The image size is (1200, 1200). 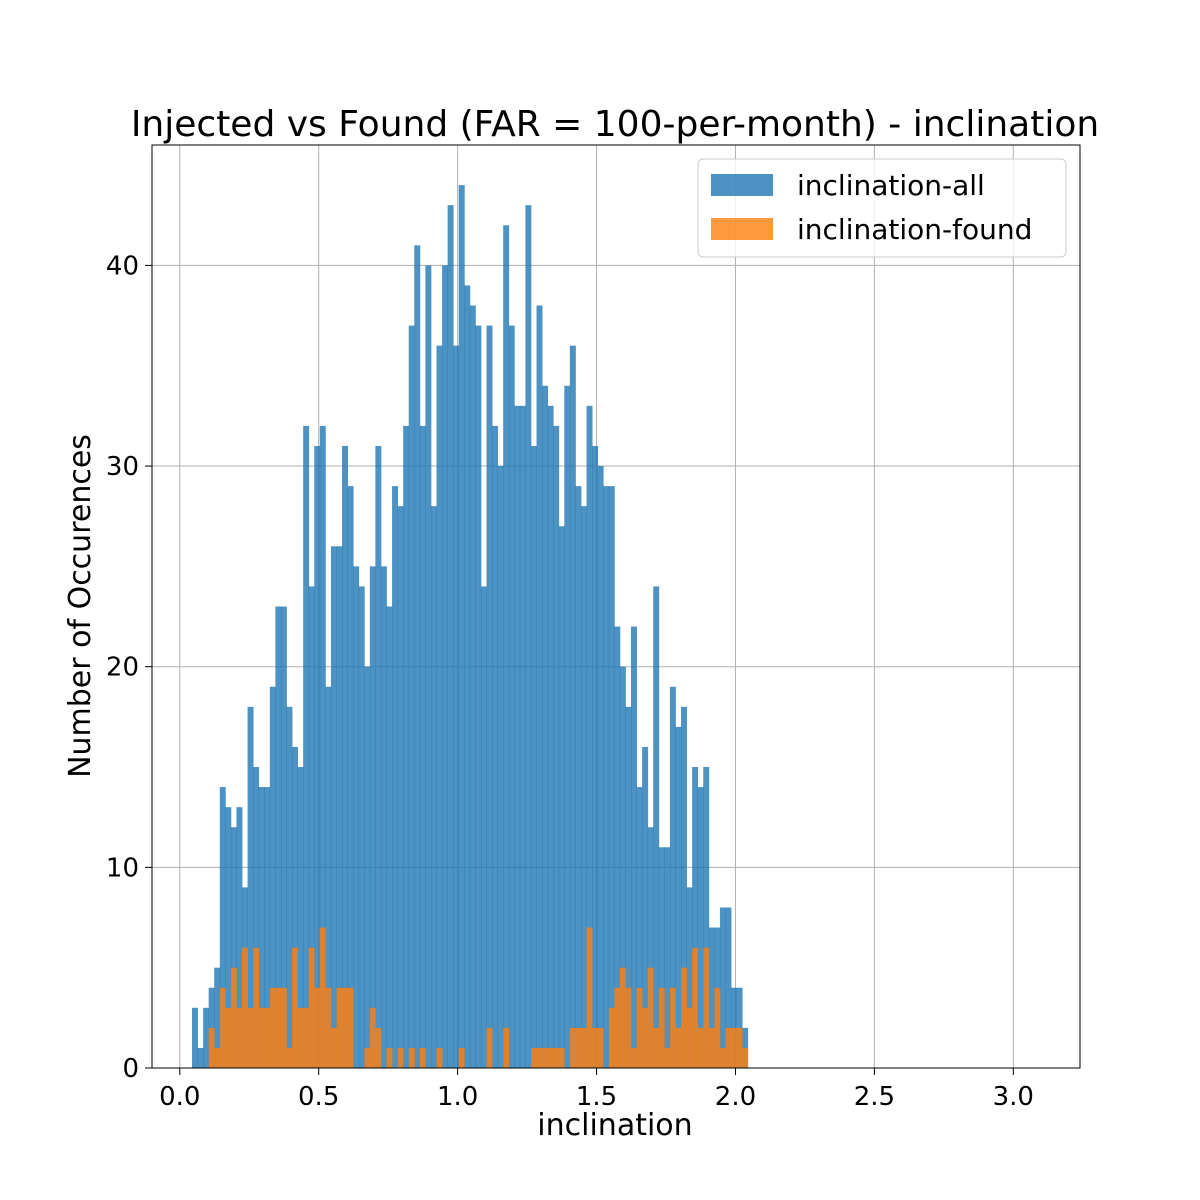 What do you see at coordinates (742, 229) in the screenshot?
I see `legend-swatch-inclination-found` at bounding box center [742, 229].